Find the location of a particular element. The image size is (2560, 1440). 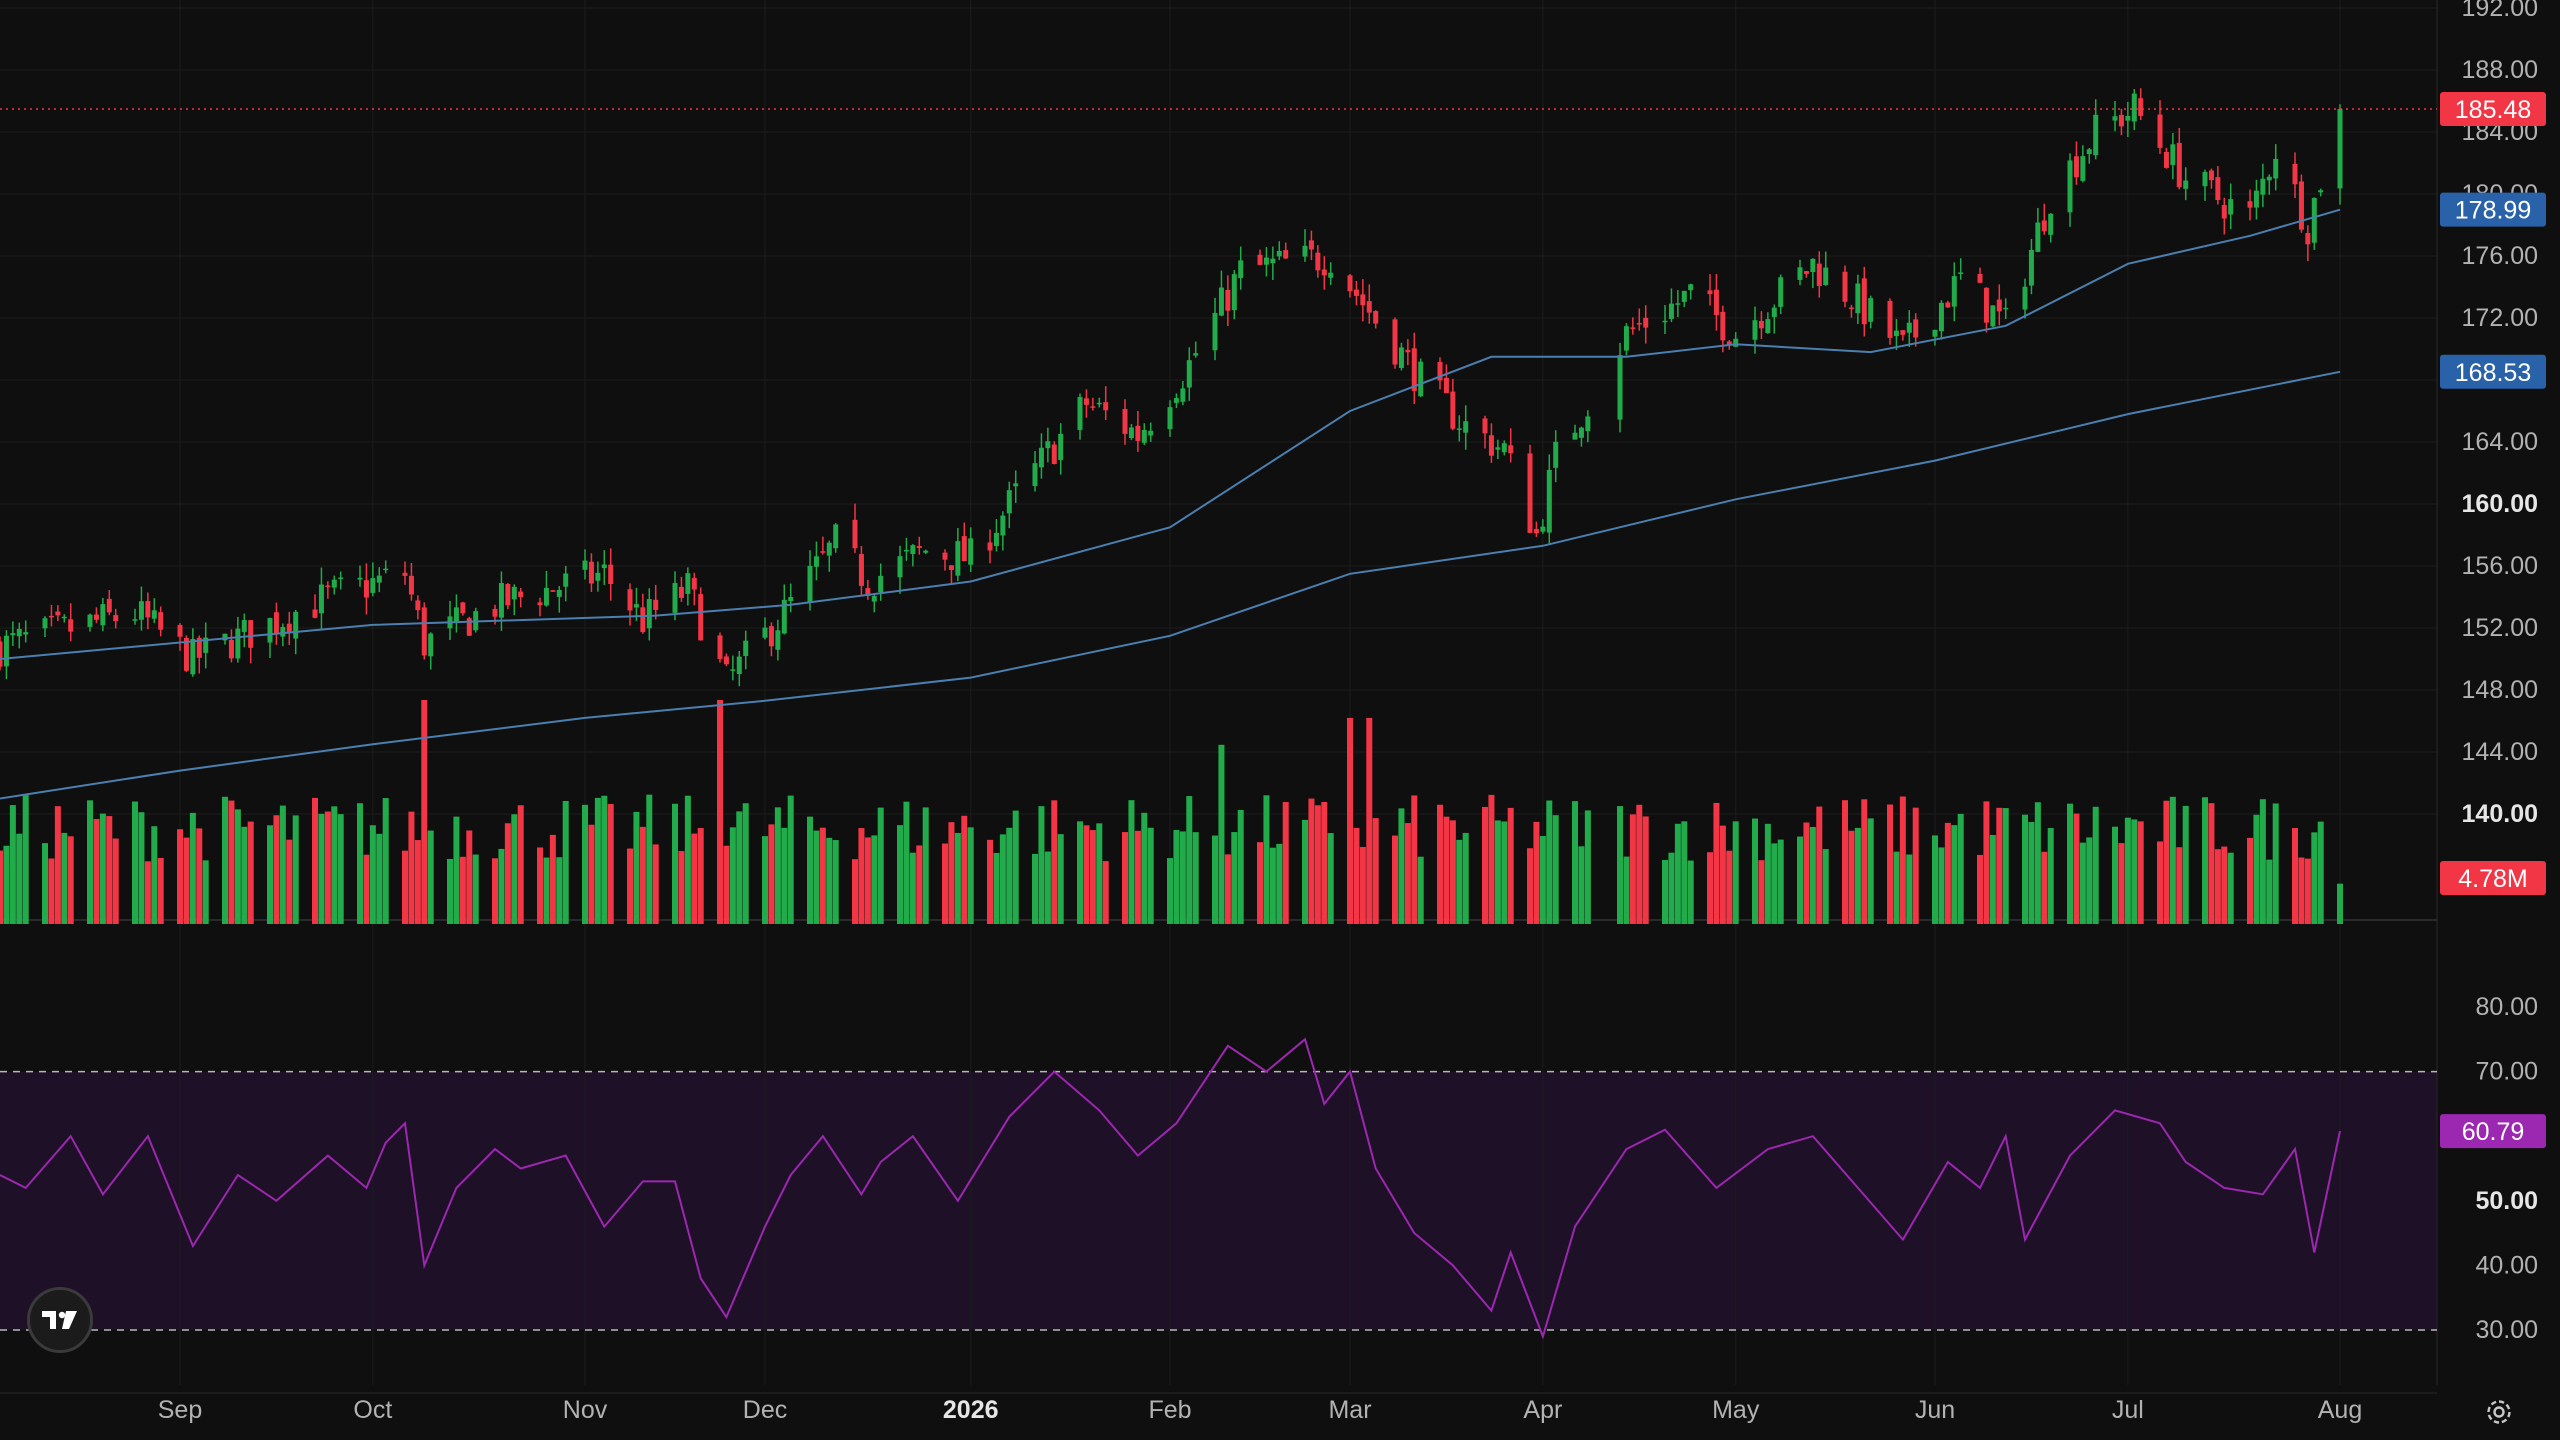

time-axis-label: Dec is located at coordinates (765, 1410).